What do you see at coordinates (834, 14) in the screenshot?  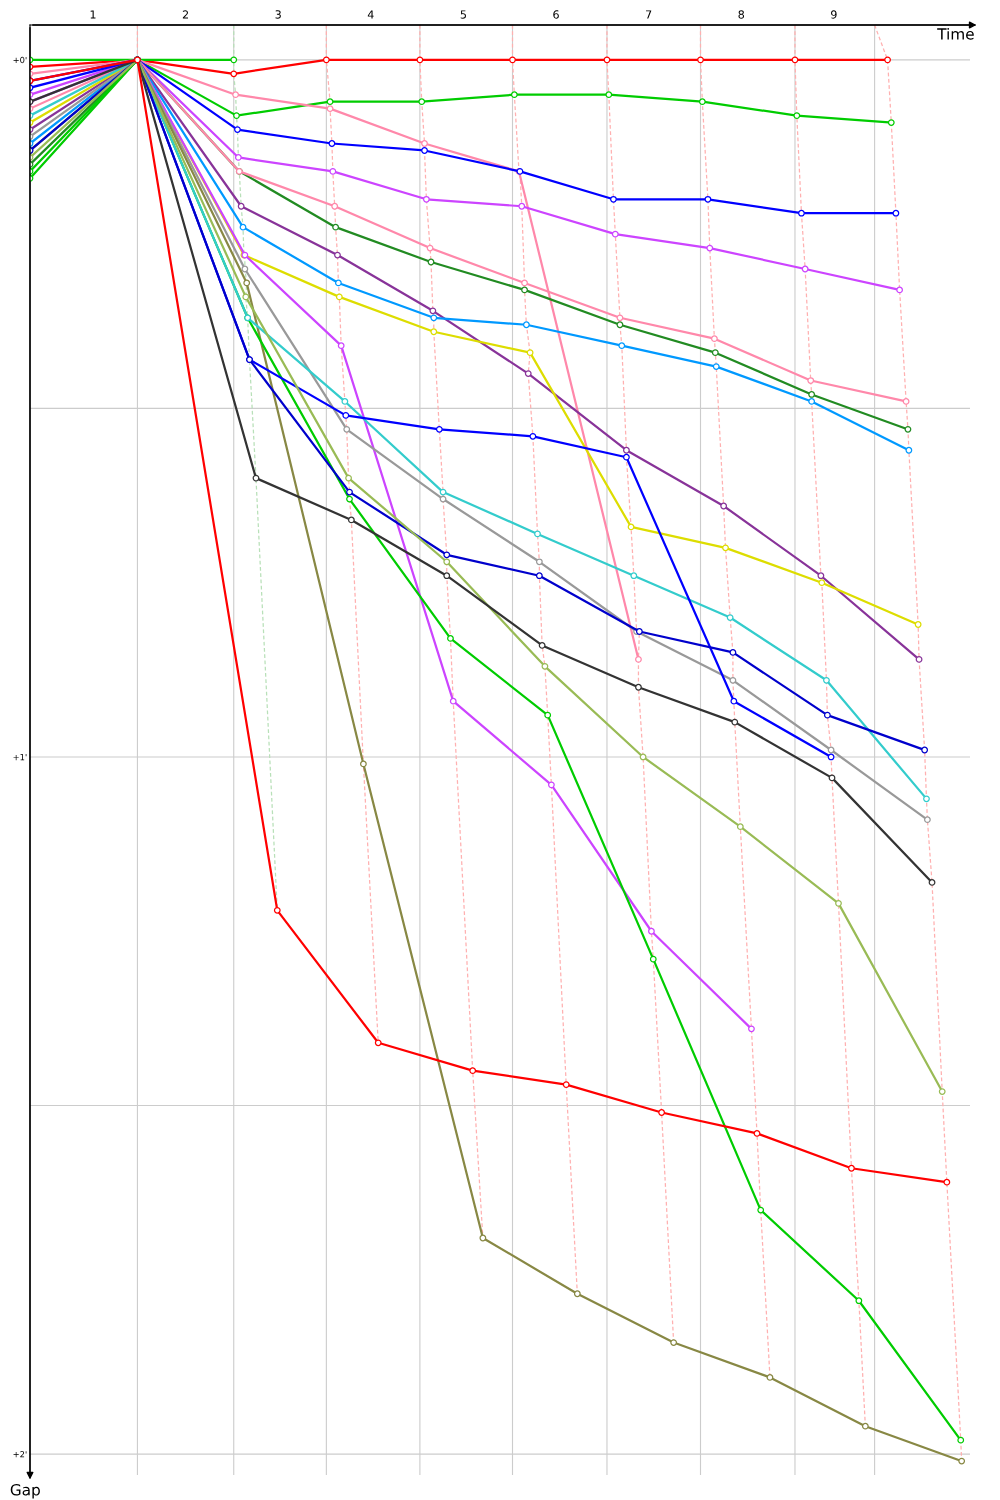 I see `x-tick-label: 9` at bounding box center [834, 14].